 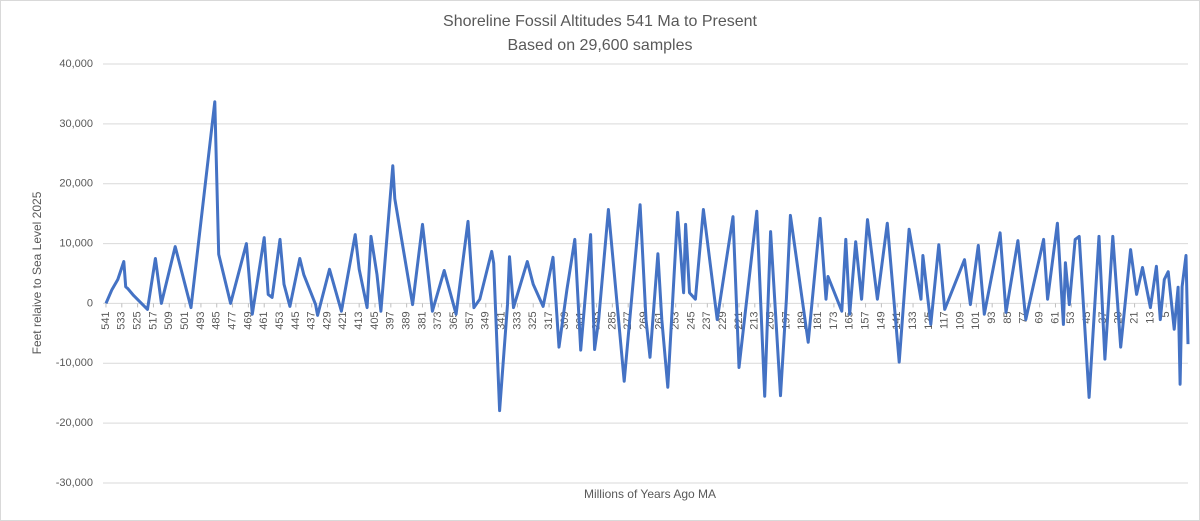 What do you see at coordinates (533, 320) in the screenshot?
I see `x-tick-label: 325` at bounding box center [533, 320].